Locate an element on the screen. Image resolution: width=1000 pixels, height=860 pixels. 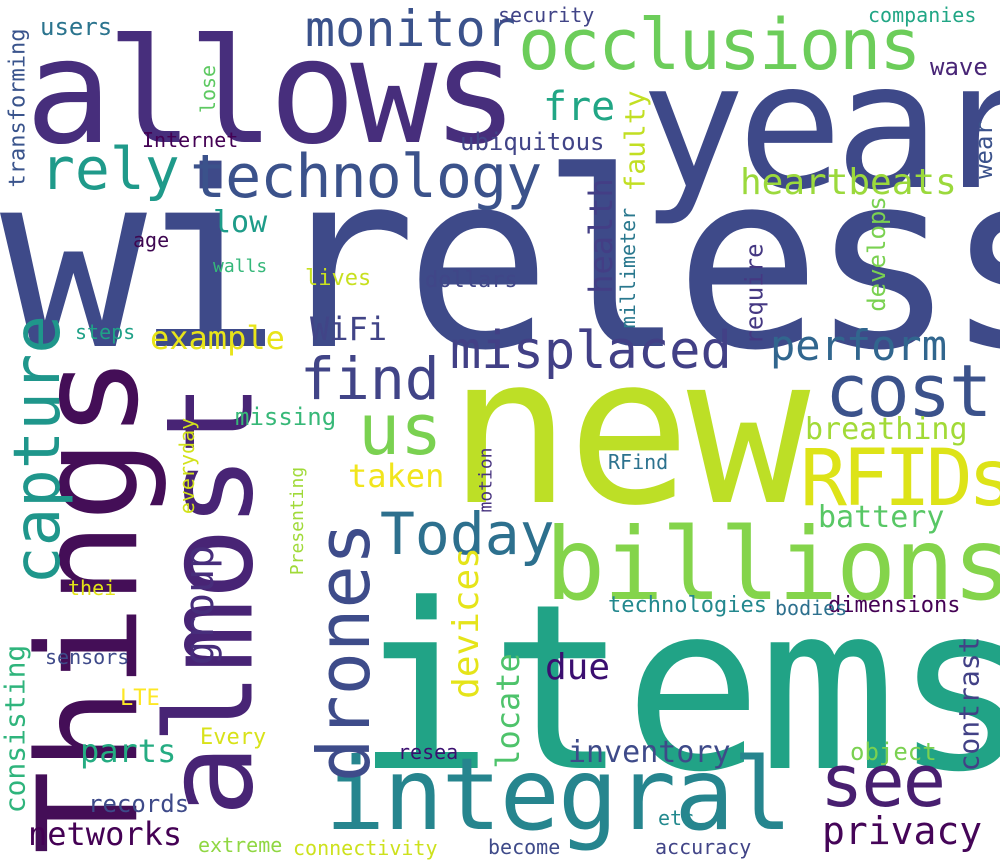
word-security: security is located at coordinates (546, 15).